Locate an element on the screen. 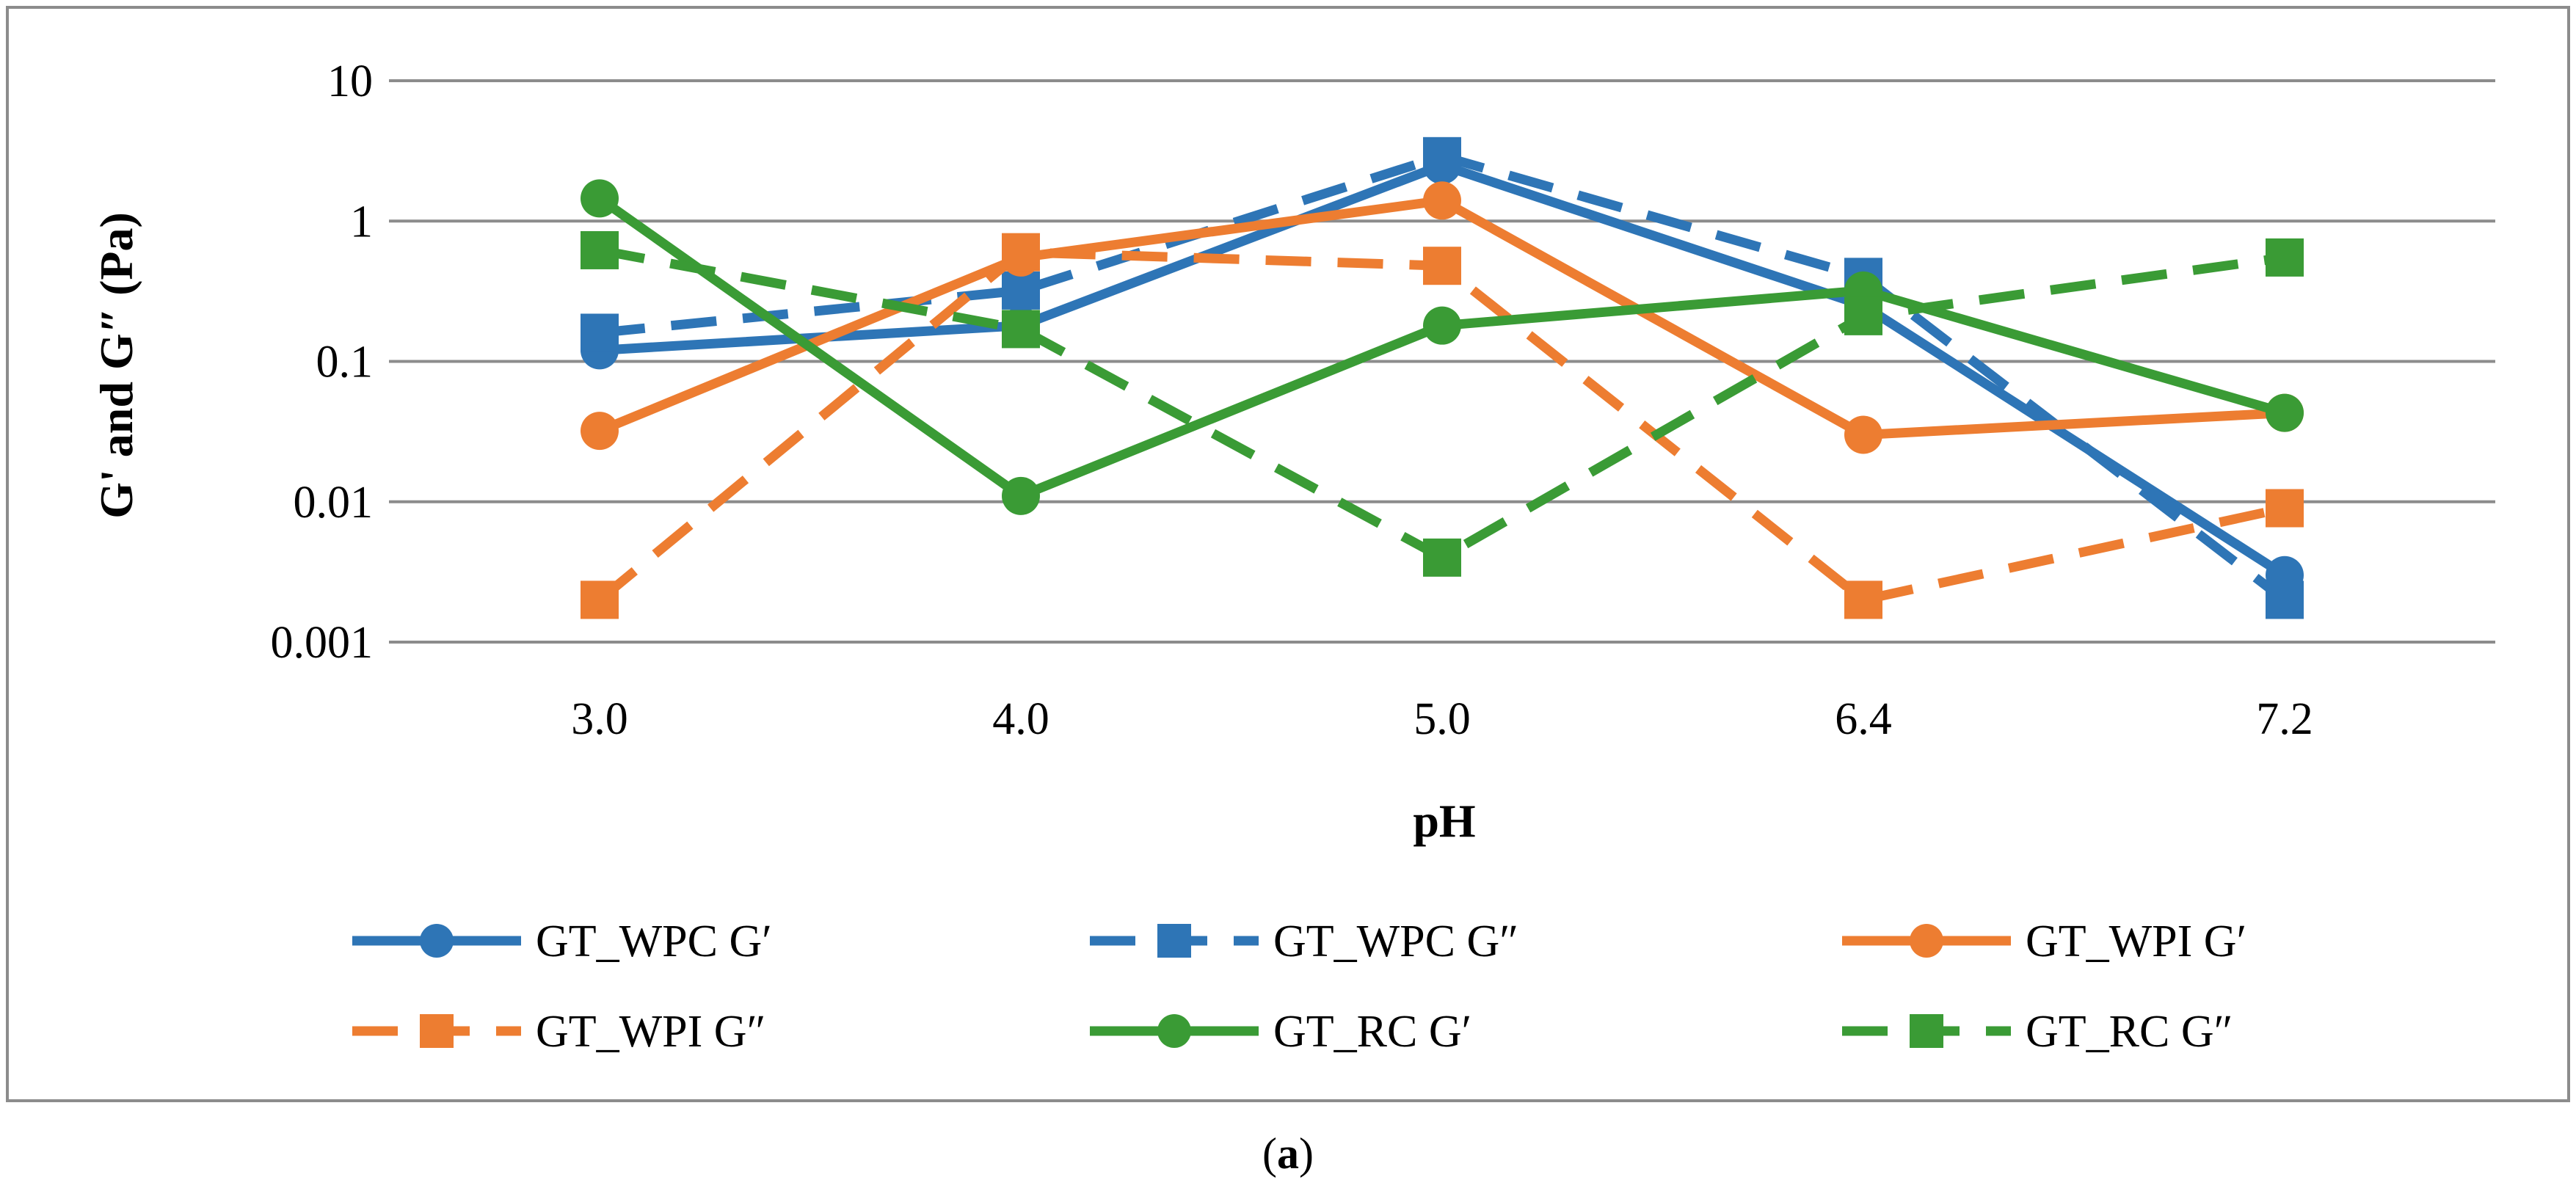  legend-entry-gt-wpi-g: GT_WPI G″ is located at coordinates (558, 1032).